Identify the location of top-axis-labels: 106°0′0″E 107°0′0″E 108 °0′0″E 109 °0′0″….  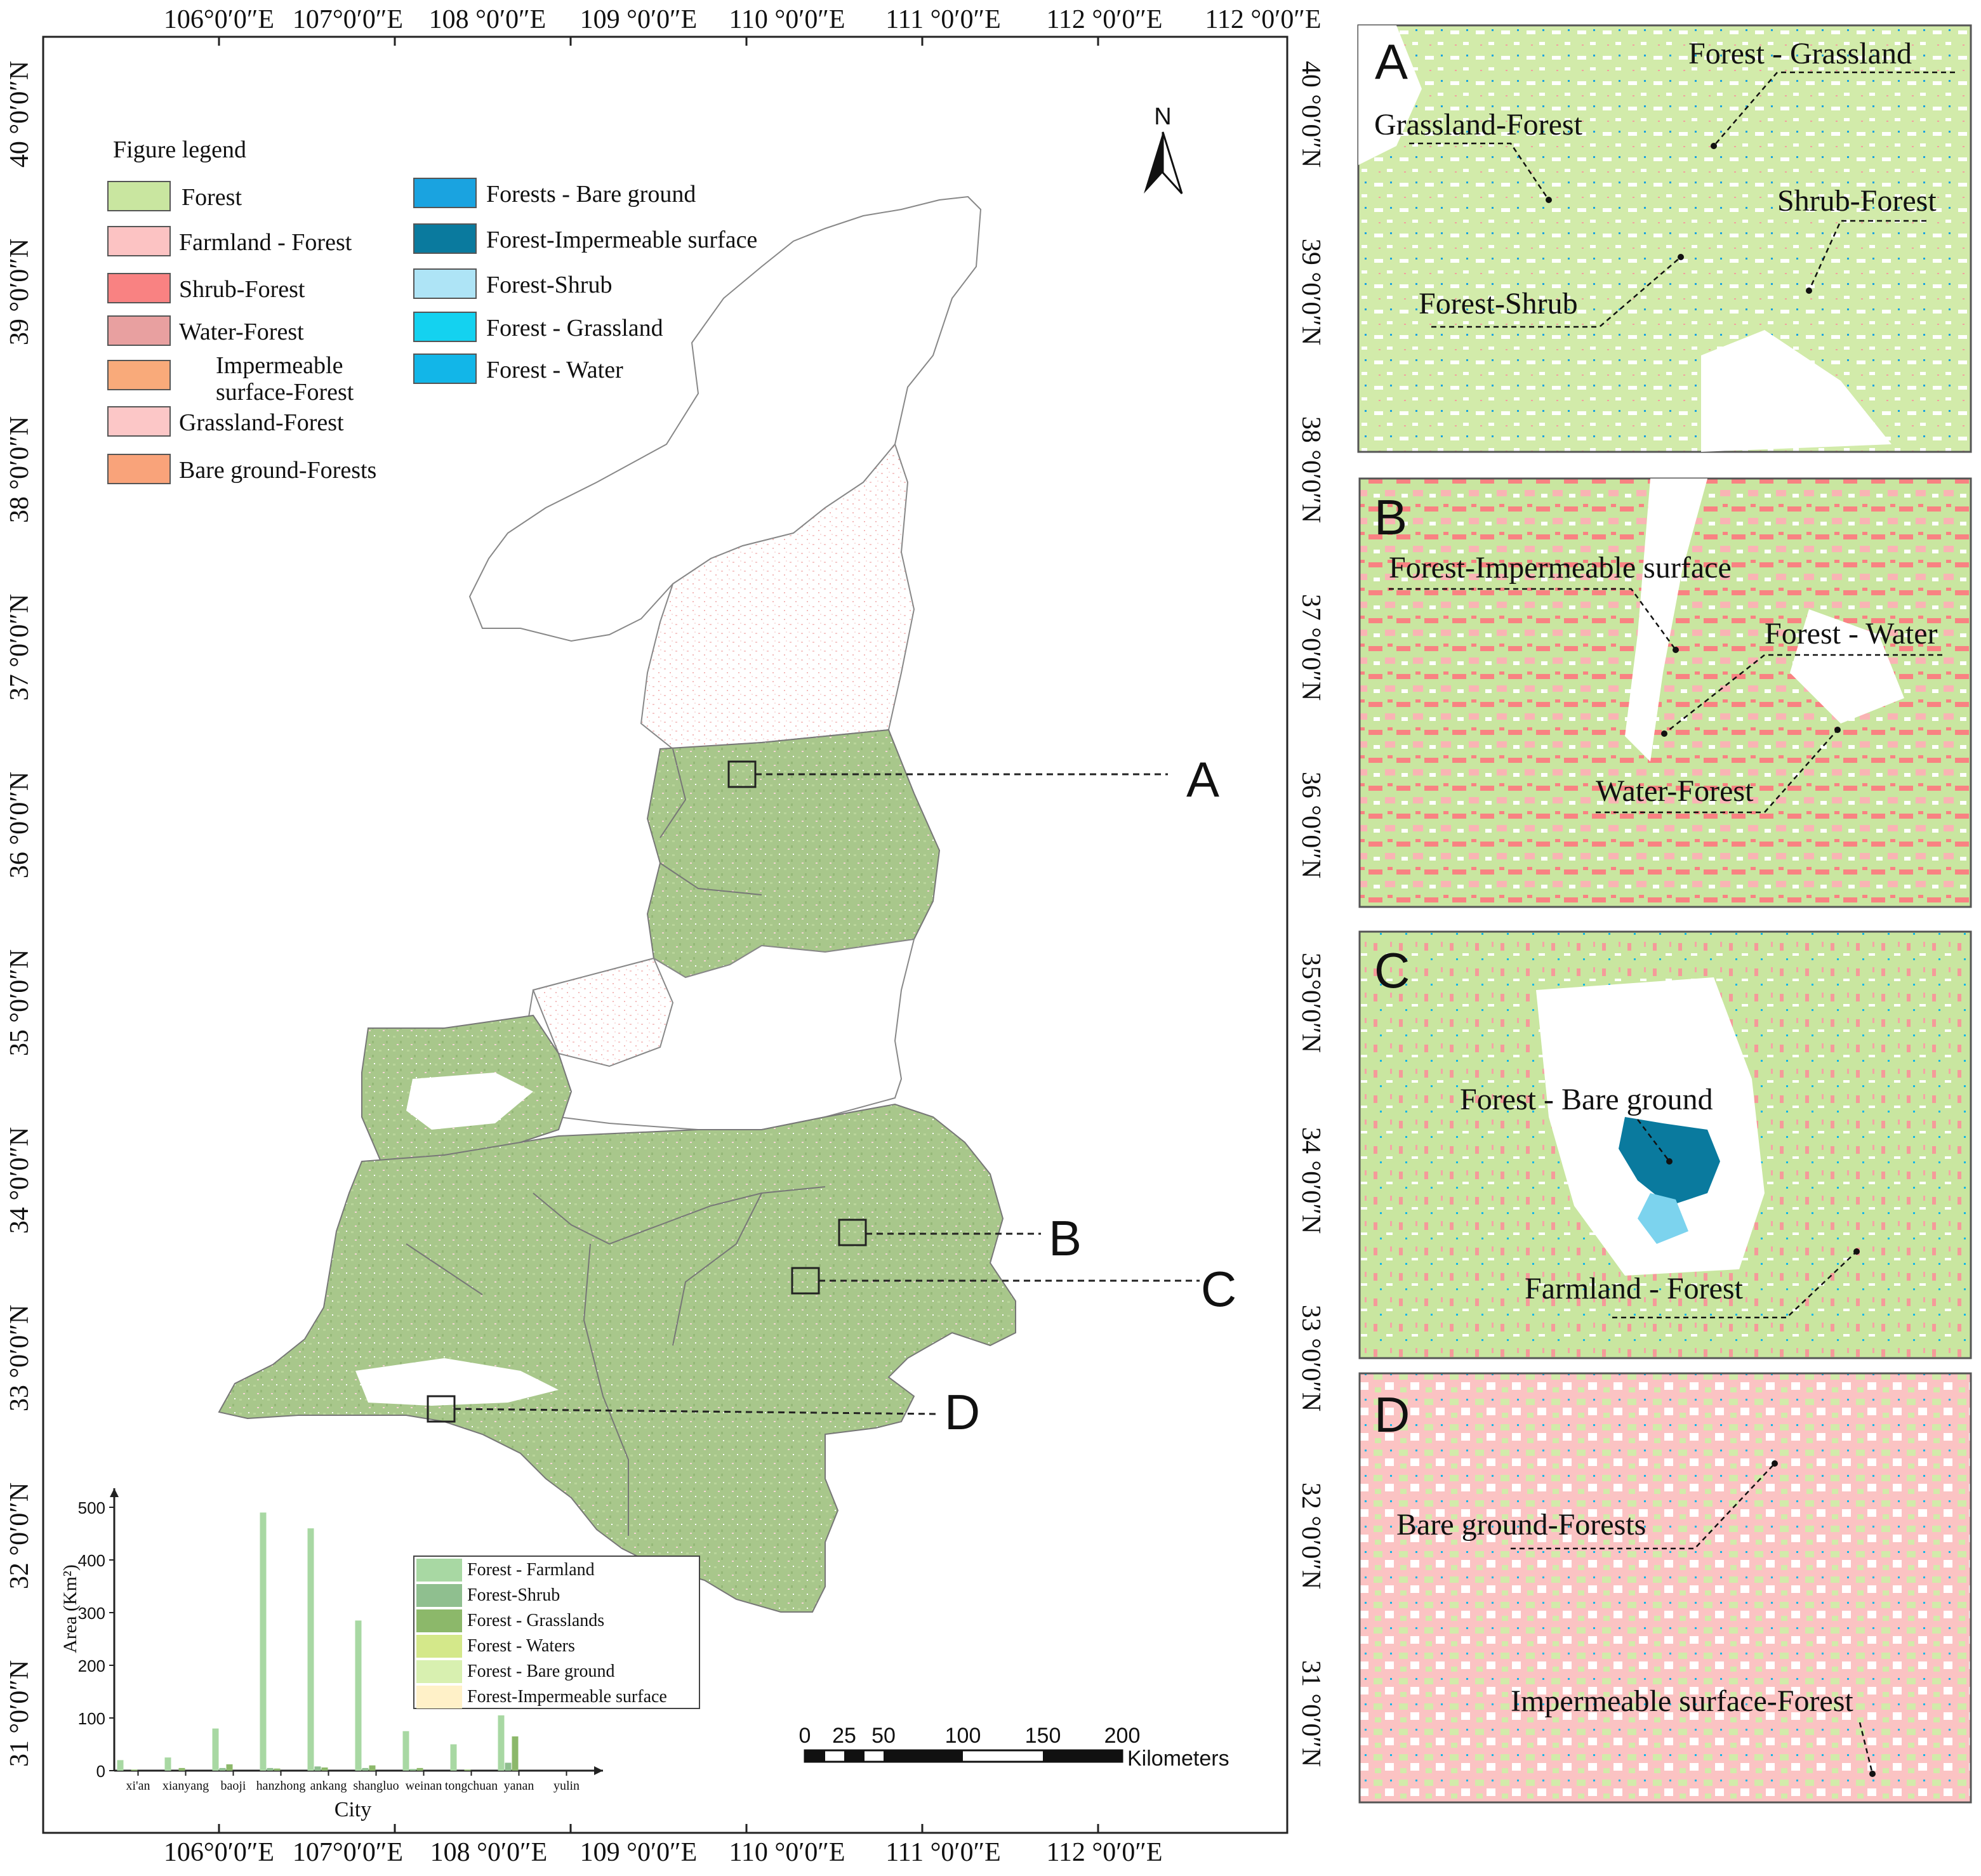
(743, 20).